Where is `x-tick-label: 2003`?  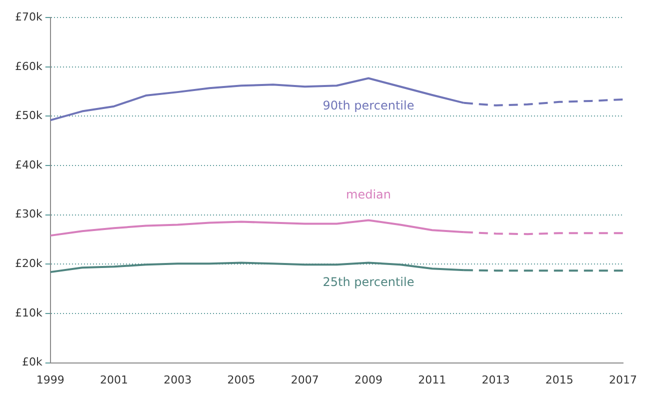
x-tick-label: 2003 is located at coordinates (178, 379).